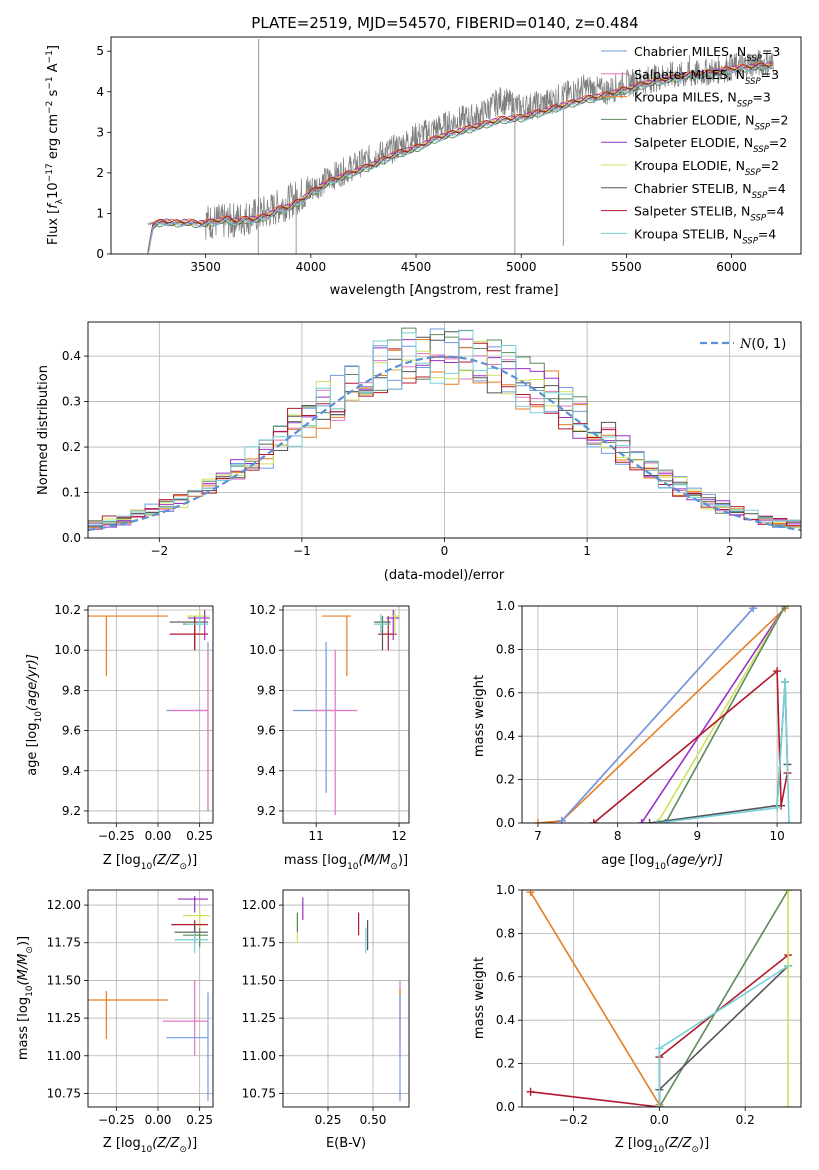 The image size is (819, 1170). What do you see at coordinates (259, 905) in the screenshot?
I see `mass_vs_EBV-ytick-label: 12.00` at bounding box center [259, 905].